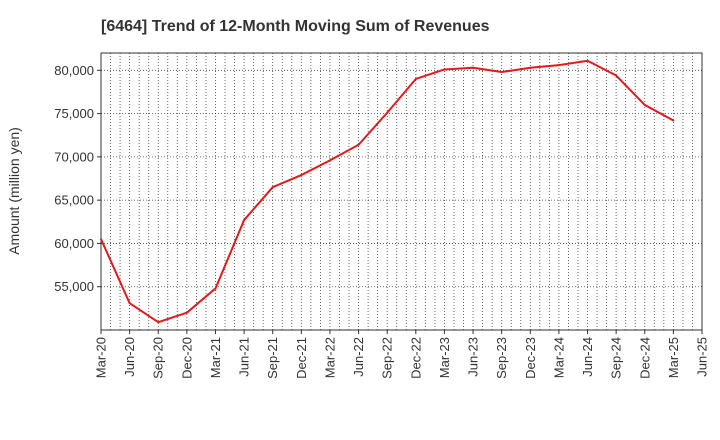 The width and height of the screenshot is (720, 440). What do you see at coordinates (616, 358) in the screenshot?
I see `x-tick-label: Sep-24` at bounding box center [616, 358].